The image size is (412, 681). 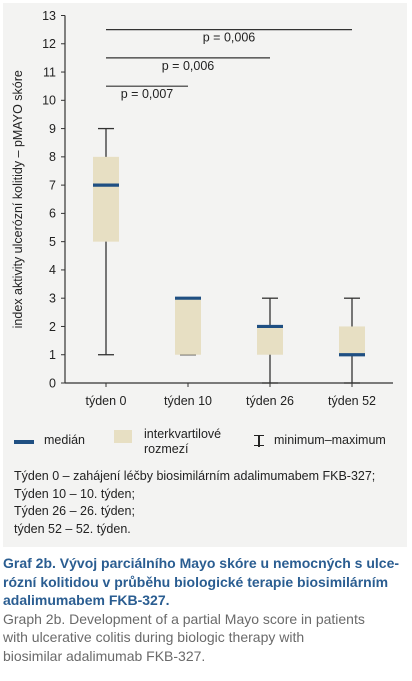 What do you see at coordinates (52, 214) in the screenshot?
I see `y-tick-label: 6` at bounding box center [52, 214].